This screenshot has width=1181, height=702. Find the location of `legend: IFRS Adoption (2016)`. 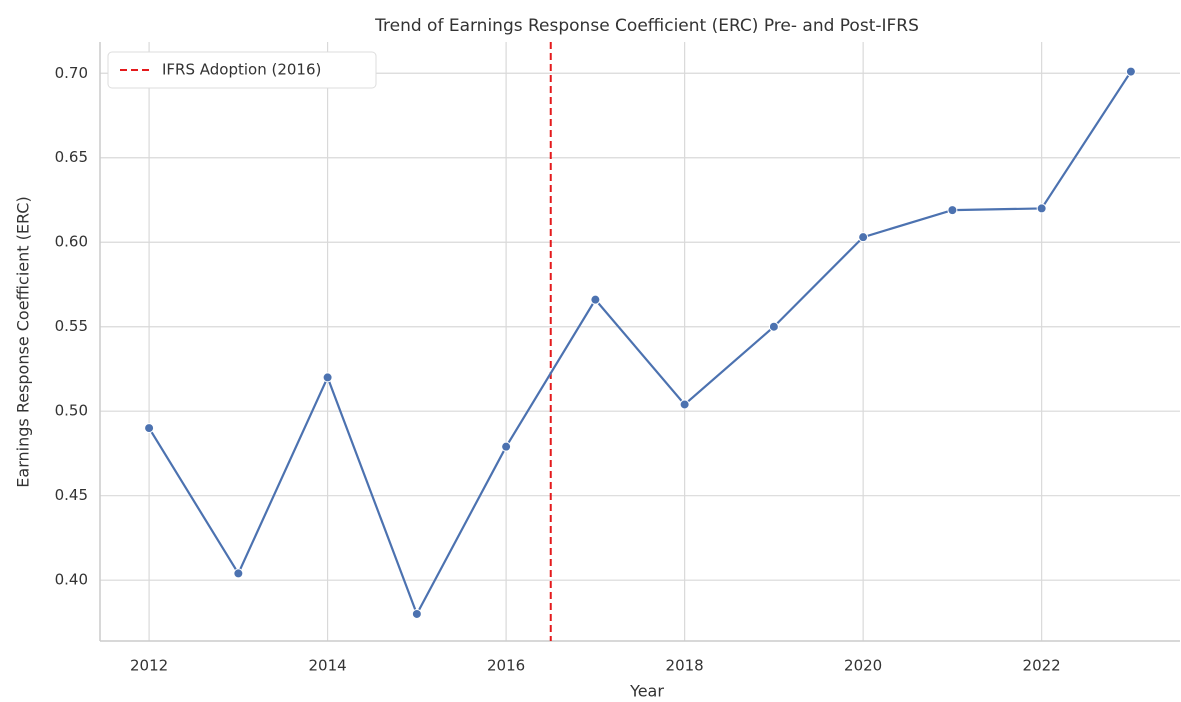

legend: IFRS Adoption (2016) is located at coordinates (242, 70).